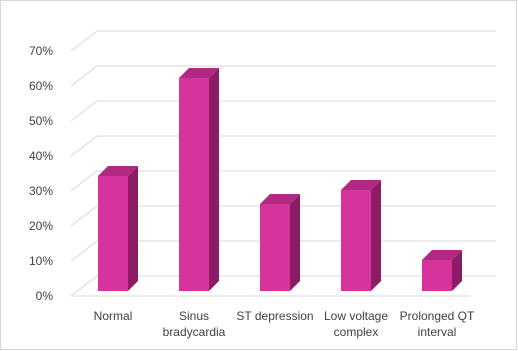  What do you see at coordinates (356, 332) in the screenshot?
I see `x-category-label-line: complex` at bounding box center [356, 332].